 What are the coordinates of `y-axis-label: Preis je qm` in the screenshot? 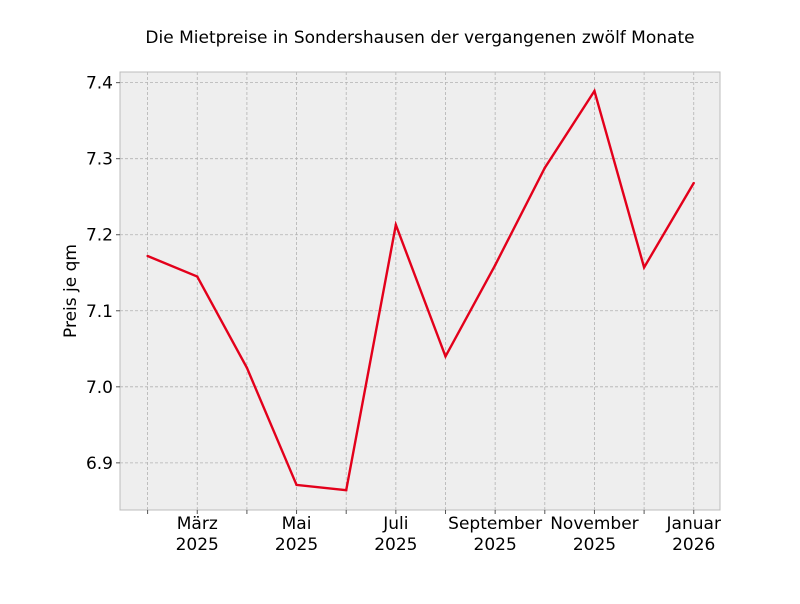 It's located at (71, 291).